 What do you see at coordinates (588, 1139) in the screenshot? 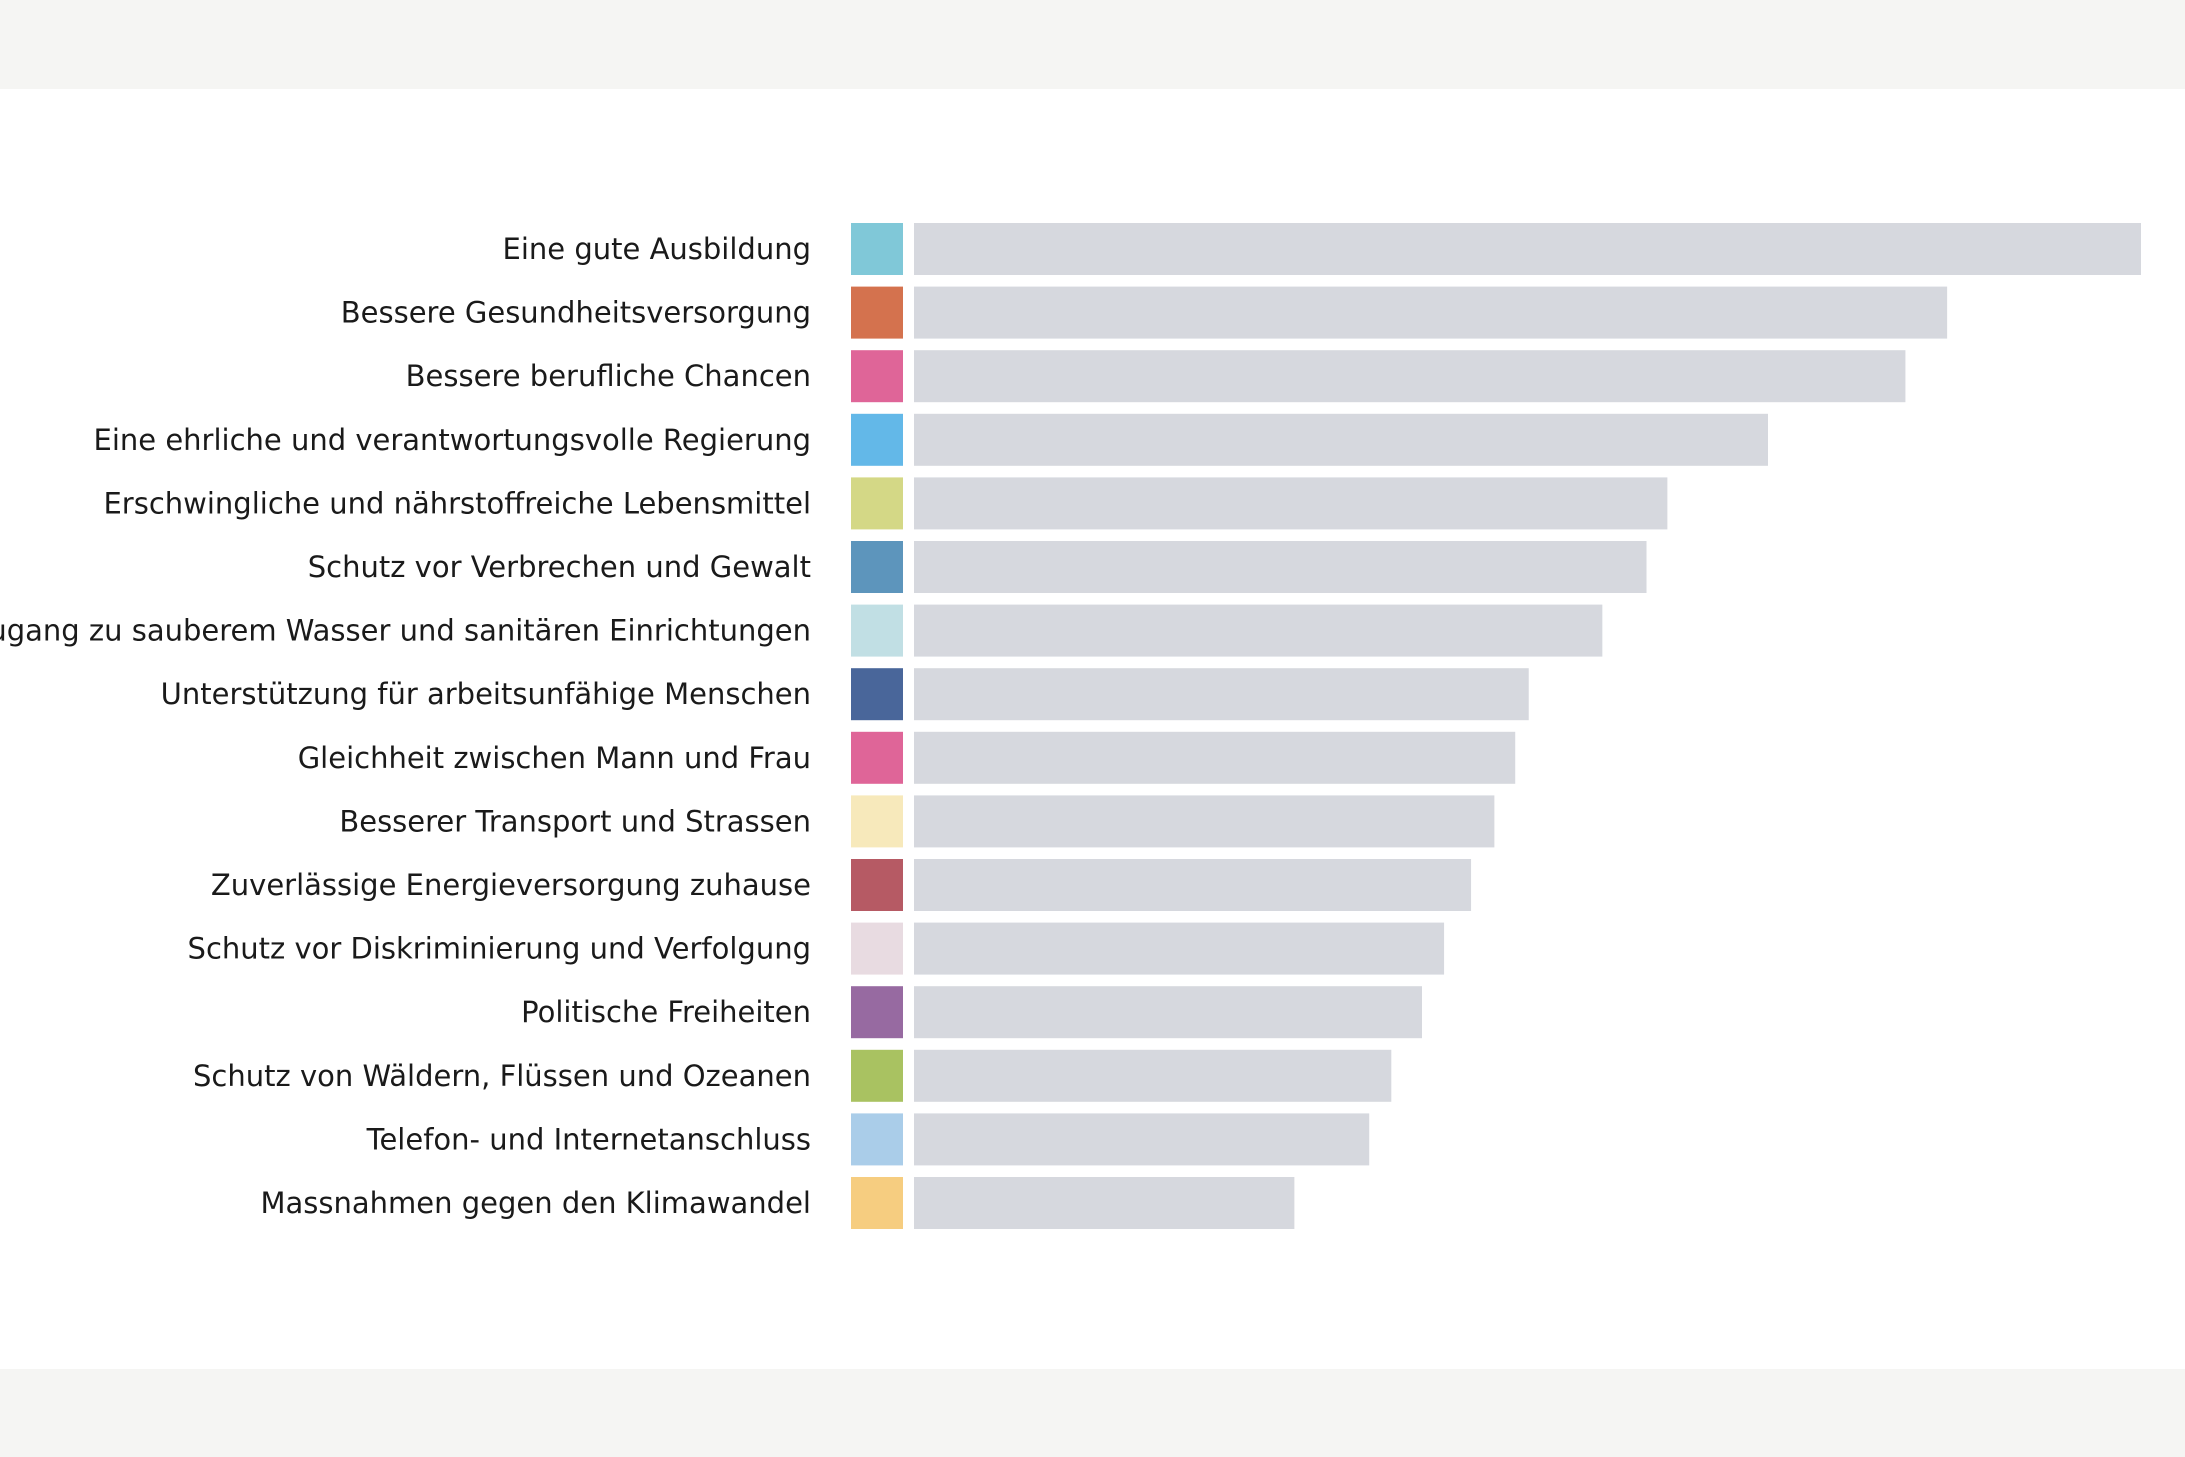
I see `category-label: Telefon- und Internetanschluss` at bounding box center [588, 1139].